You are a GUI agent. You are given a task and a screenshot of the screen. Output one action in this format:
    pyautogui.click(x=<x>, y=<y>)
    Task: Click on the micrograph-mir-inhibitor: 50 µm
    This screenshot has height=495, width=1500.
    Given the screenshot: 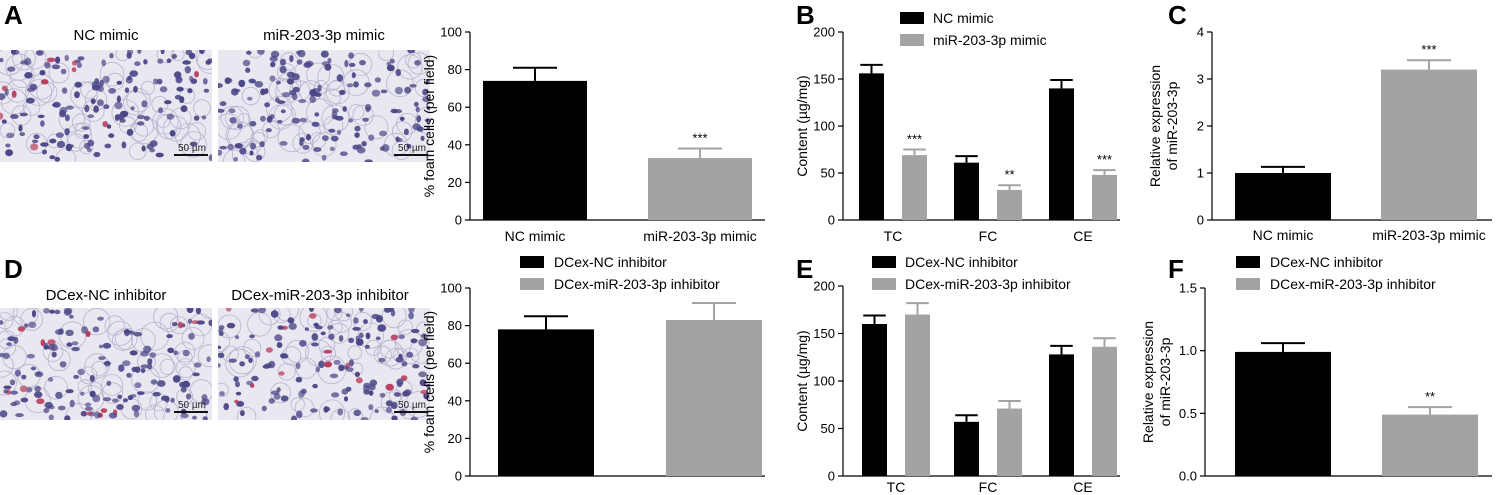 What is the action you would take?
    pyautogui.click(x=324, y=364)
    